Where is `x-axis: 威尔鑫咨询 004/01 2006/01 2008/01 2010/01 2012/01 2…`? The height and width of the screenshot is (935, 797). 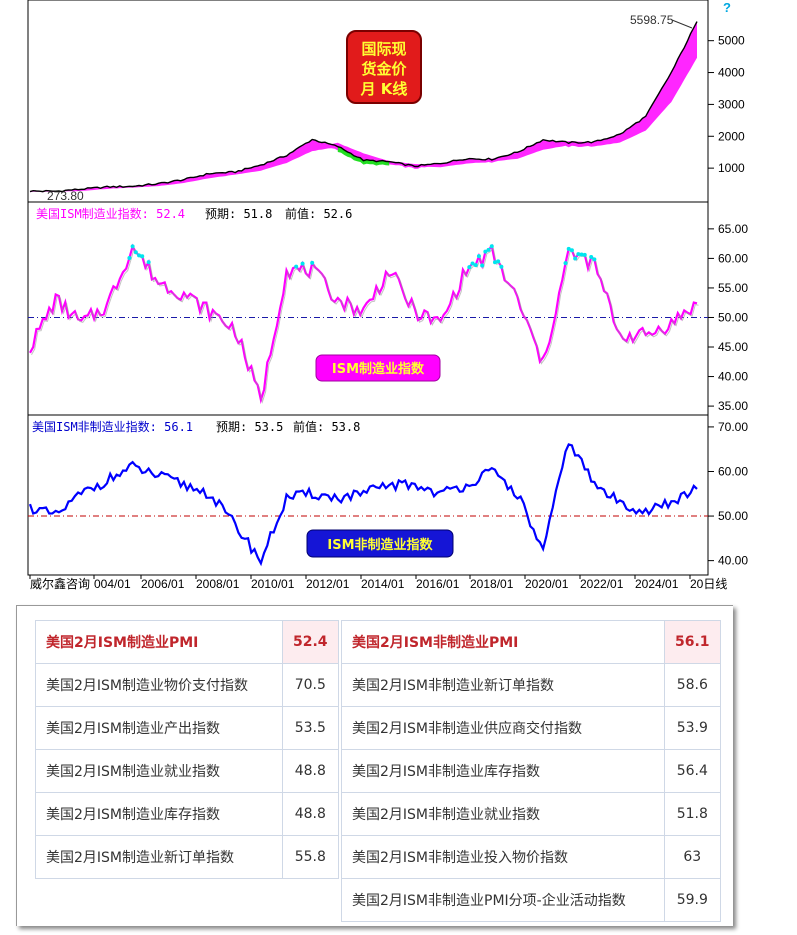
x-axis: 威尔鑫咨询 004/01 2006/01 2008/01 2010/01 2012/01 2… is located at coordinates (378, 583).